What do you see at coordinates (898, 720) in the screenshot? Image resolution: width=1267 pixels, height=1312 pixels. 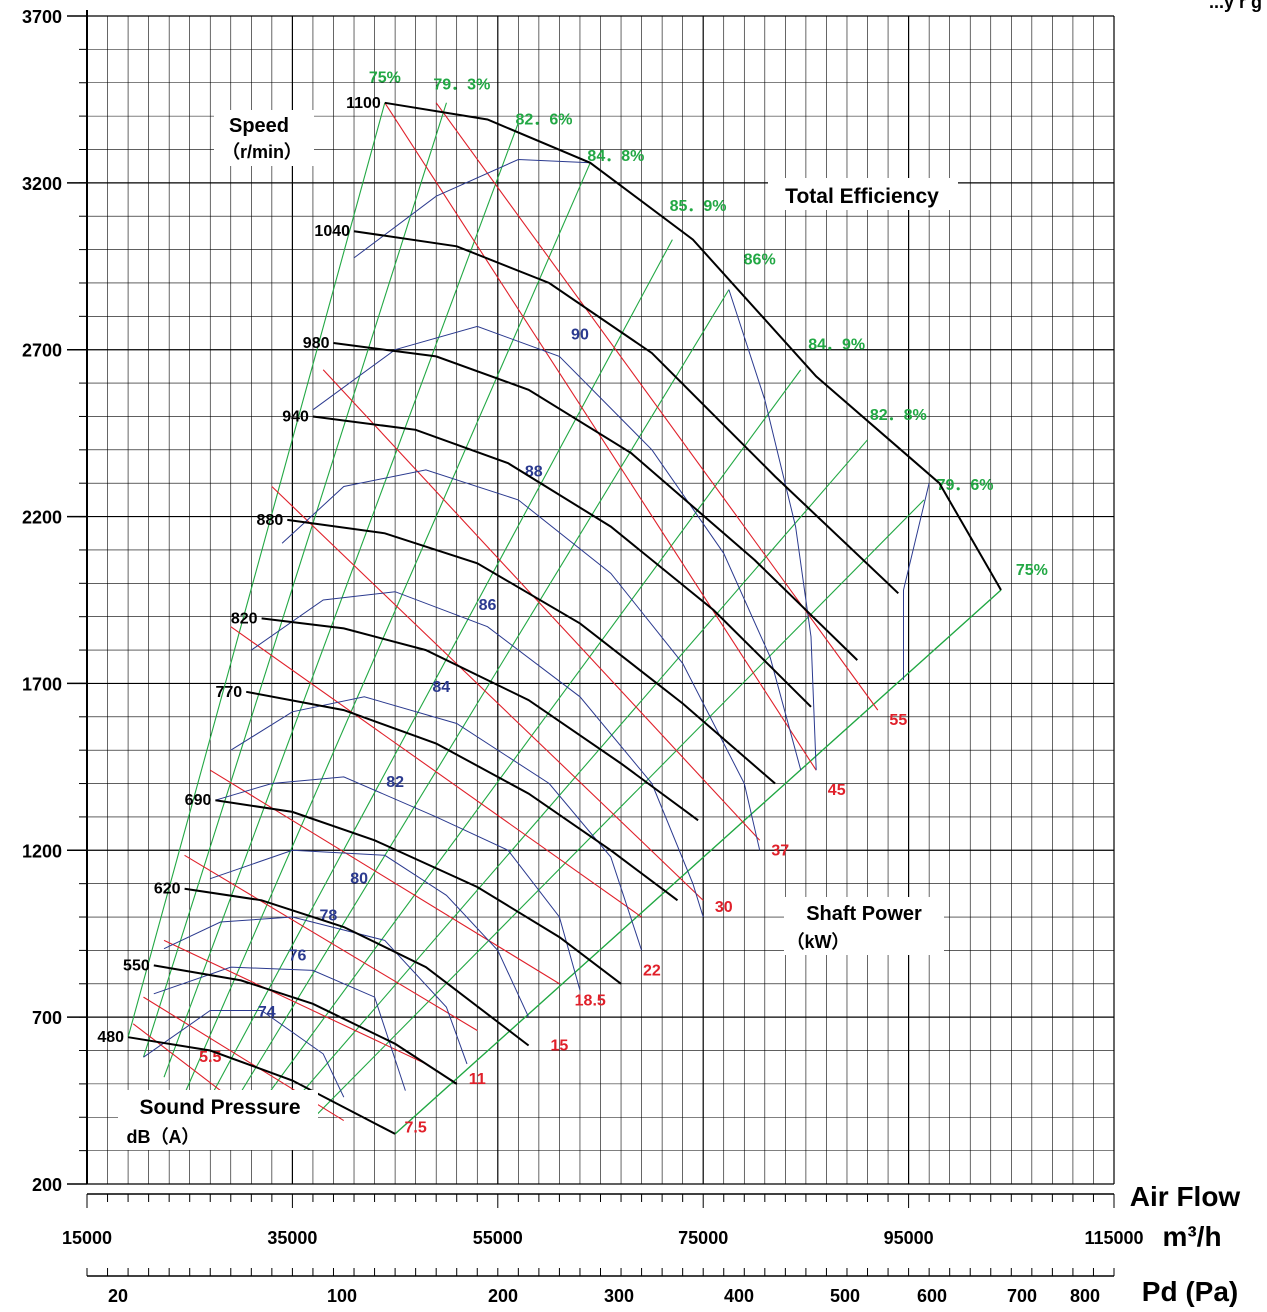 I see `power-label: 55` at bounding box center [898, 720].